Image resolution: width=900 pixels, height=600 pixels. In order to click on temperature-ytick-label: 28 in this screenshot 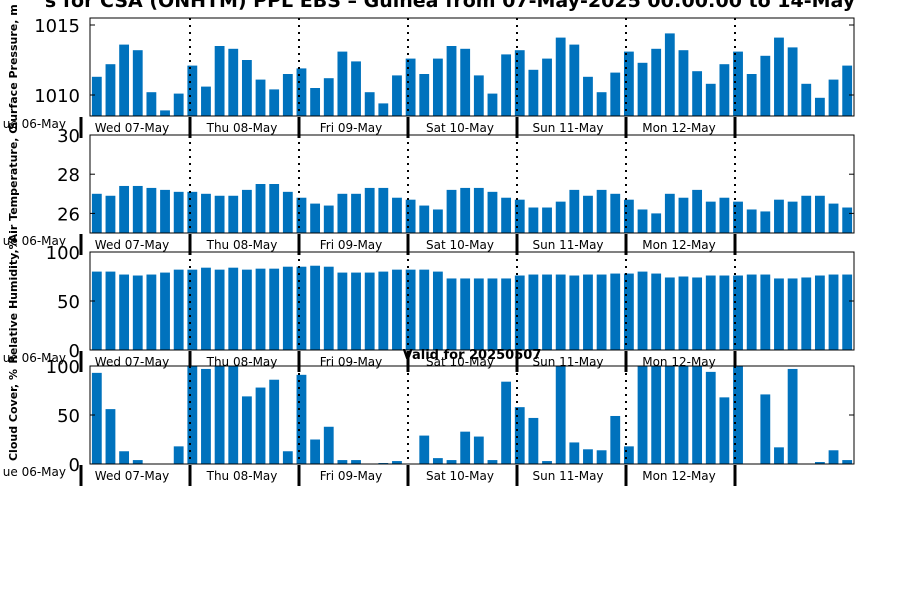, I will do `click(68, 175)`.